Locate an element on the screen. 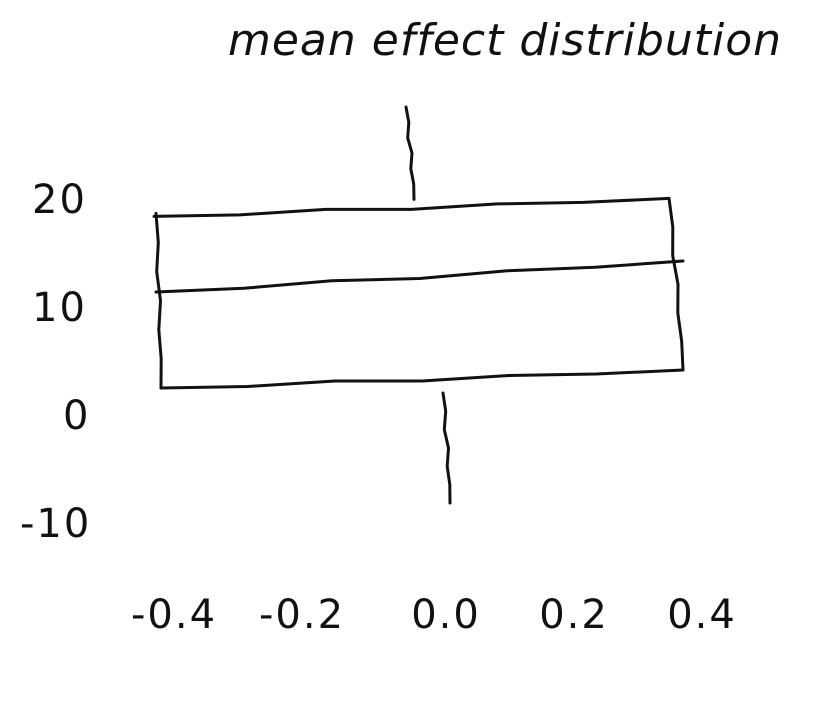 The height and width of the screenshot is (709, 821). x-tick-label: 0.0 is located at coordinates (446, 615).